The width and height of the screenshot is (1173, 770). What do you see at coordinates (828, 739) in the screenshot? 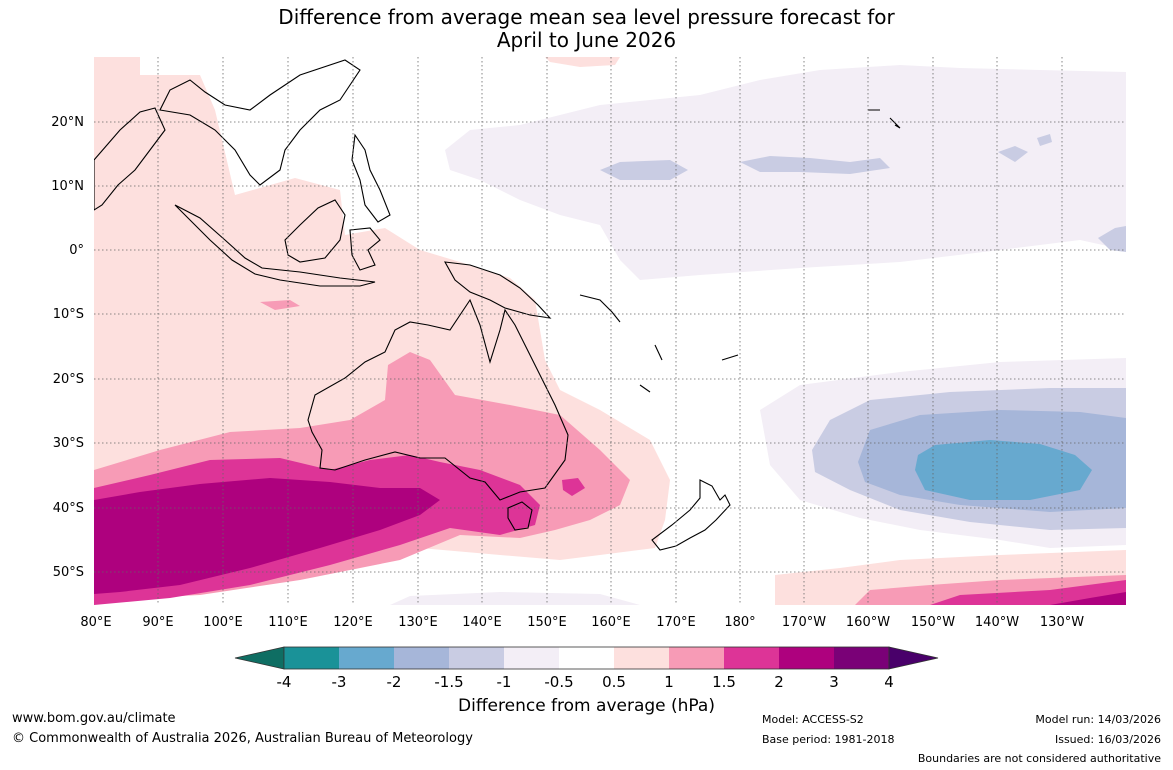
I see `base-period: Base period: 1981-2018` at bounding box center [828, 739].